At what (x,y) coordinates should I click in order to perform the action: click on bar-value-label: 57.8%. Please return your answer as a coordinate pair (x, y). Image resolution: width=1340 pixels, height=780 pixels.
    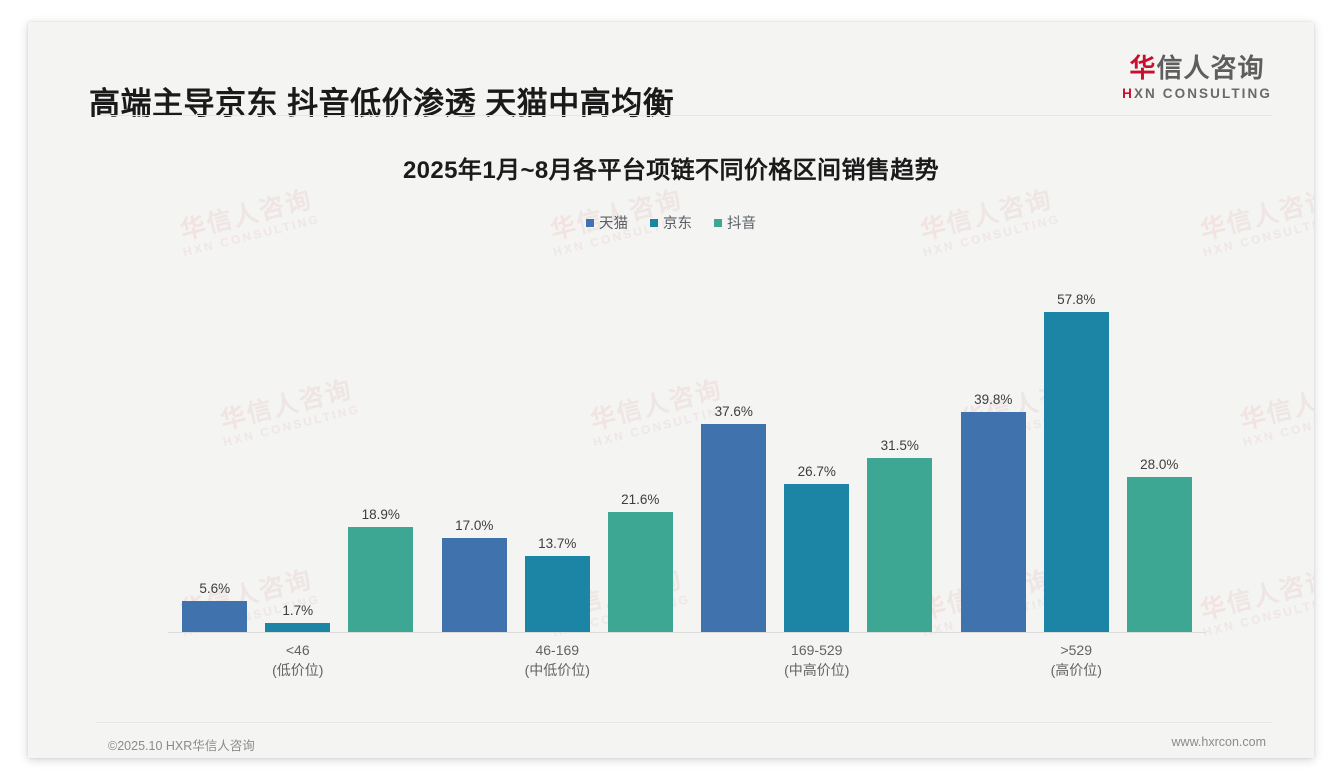
    Looking at the image, I should click on (1076, 299).